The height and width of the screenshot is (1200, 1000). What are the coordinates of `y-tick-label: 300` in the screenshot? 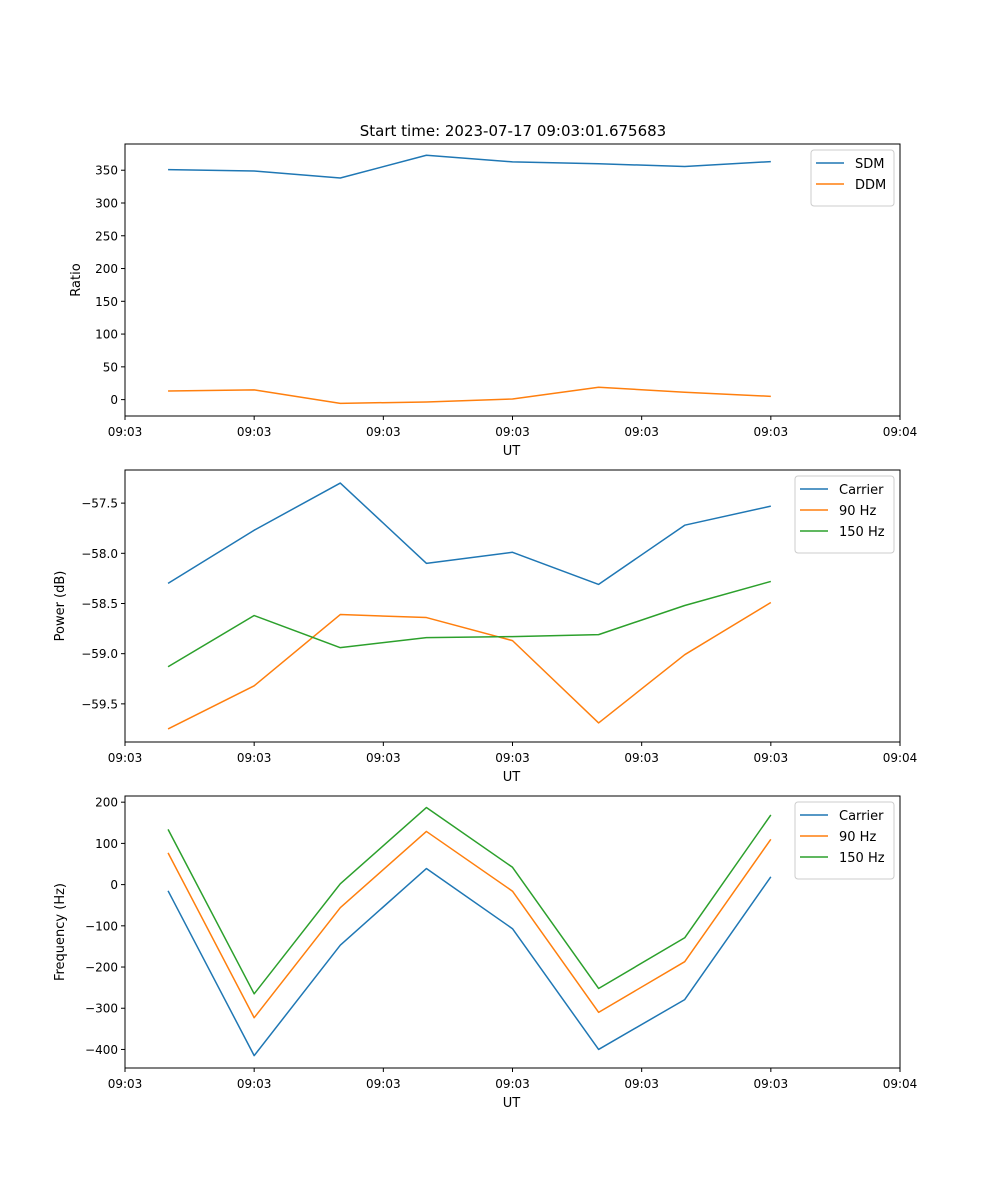 It's located at (106, 203).